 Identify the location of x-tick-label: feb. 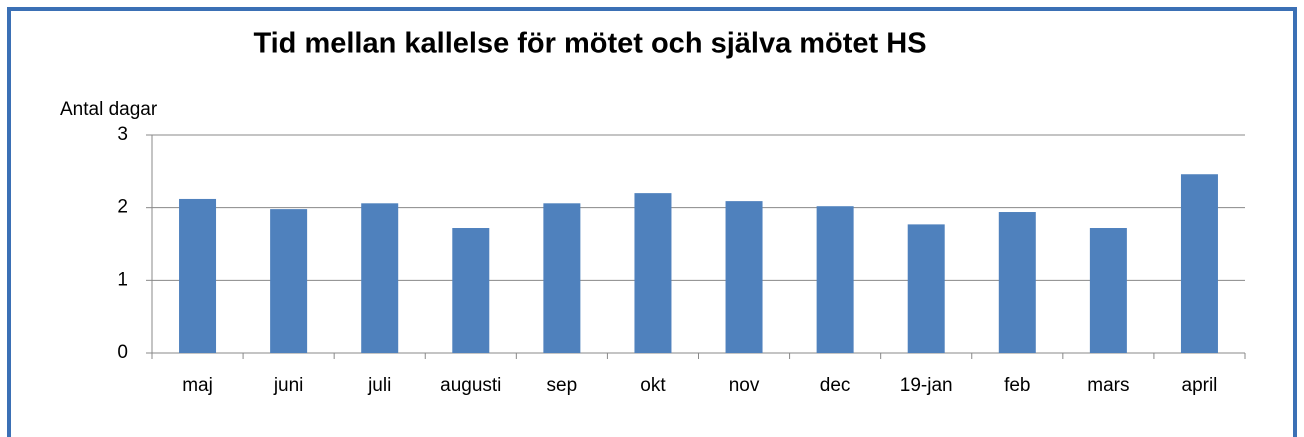
(1017, 385).